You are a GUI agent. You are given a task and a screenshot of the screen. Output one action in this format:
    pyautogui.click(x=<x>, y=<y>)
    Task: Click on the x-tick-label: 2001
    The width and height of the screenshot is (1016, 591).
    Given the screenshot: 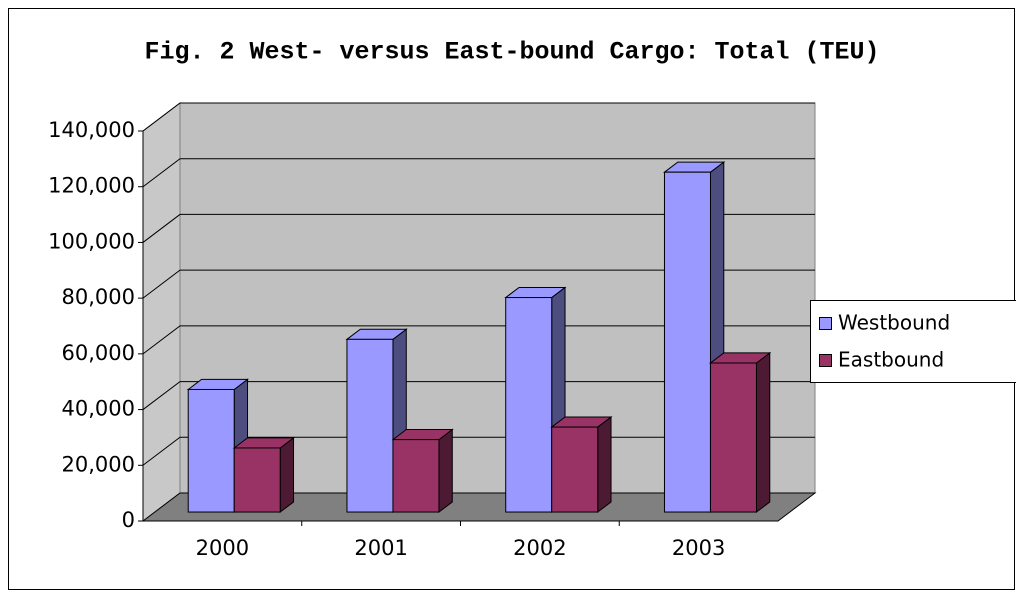 What is the action you would take?
    pyautogui.click(x=380, y=548)
    